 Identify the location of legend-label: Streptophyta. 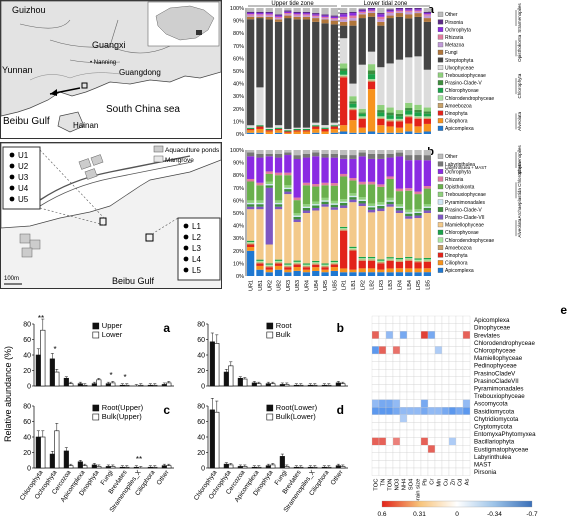
(459, 61).